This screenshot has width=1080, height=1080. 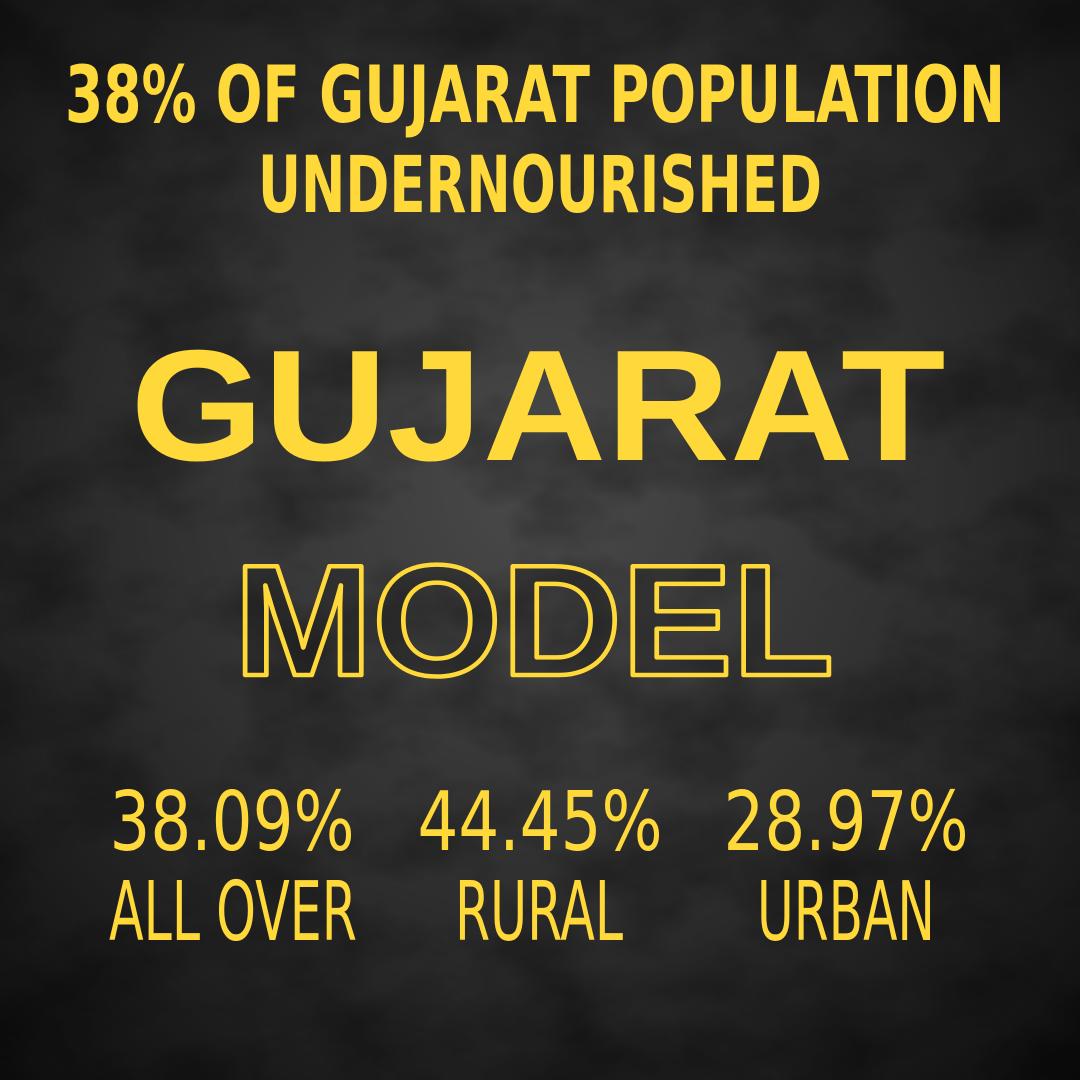 I want to click on stat: 28.97% URBAN, so click(x=846, y=867).